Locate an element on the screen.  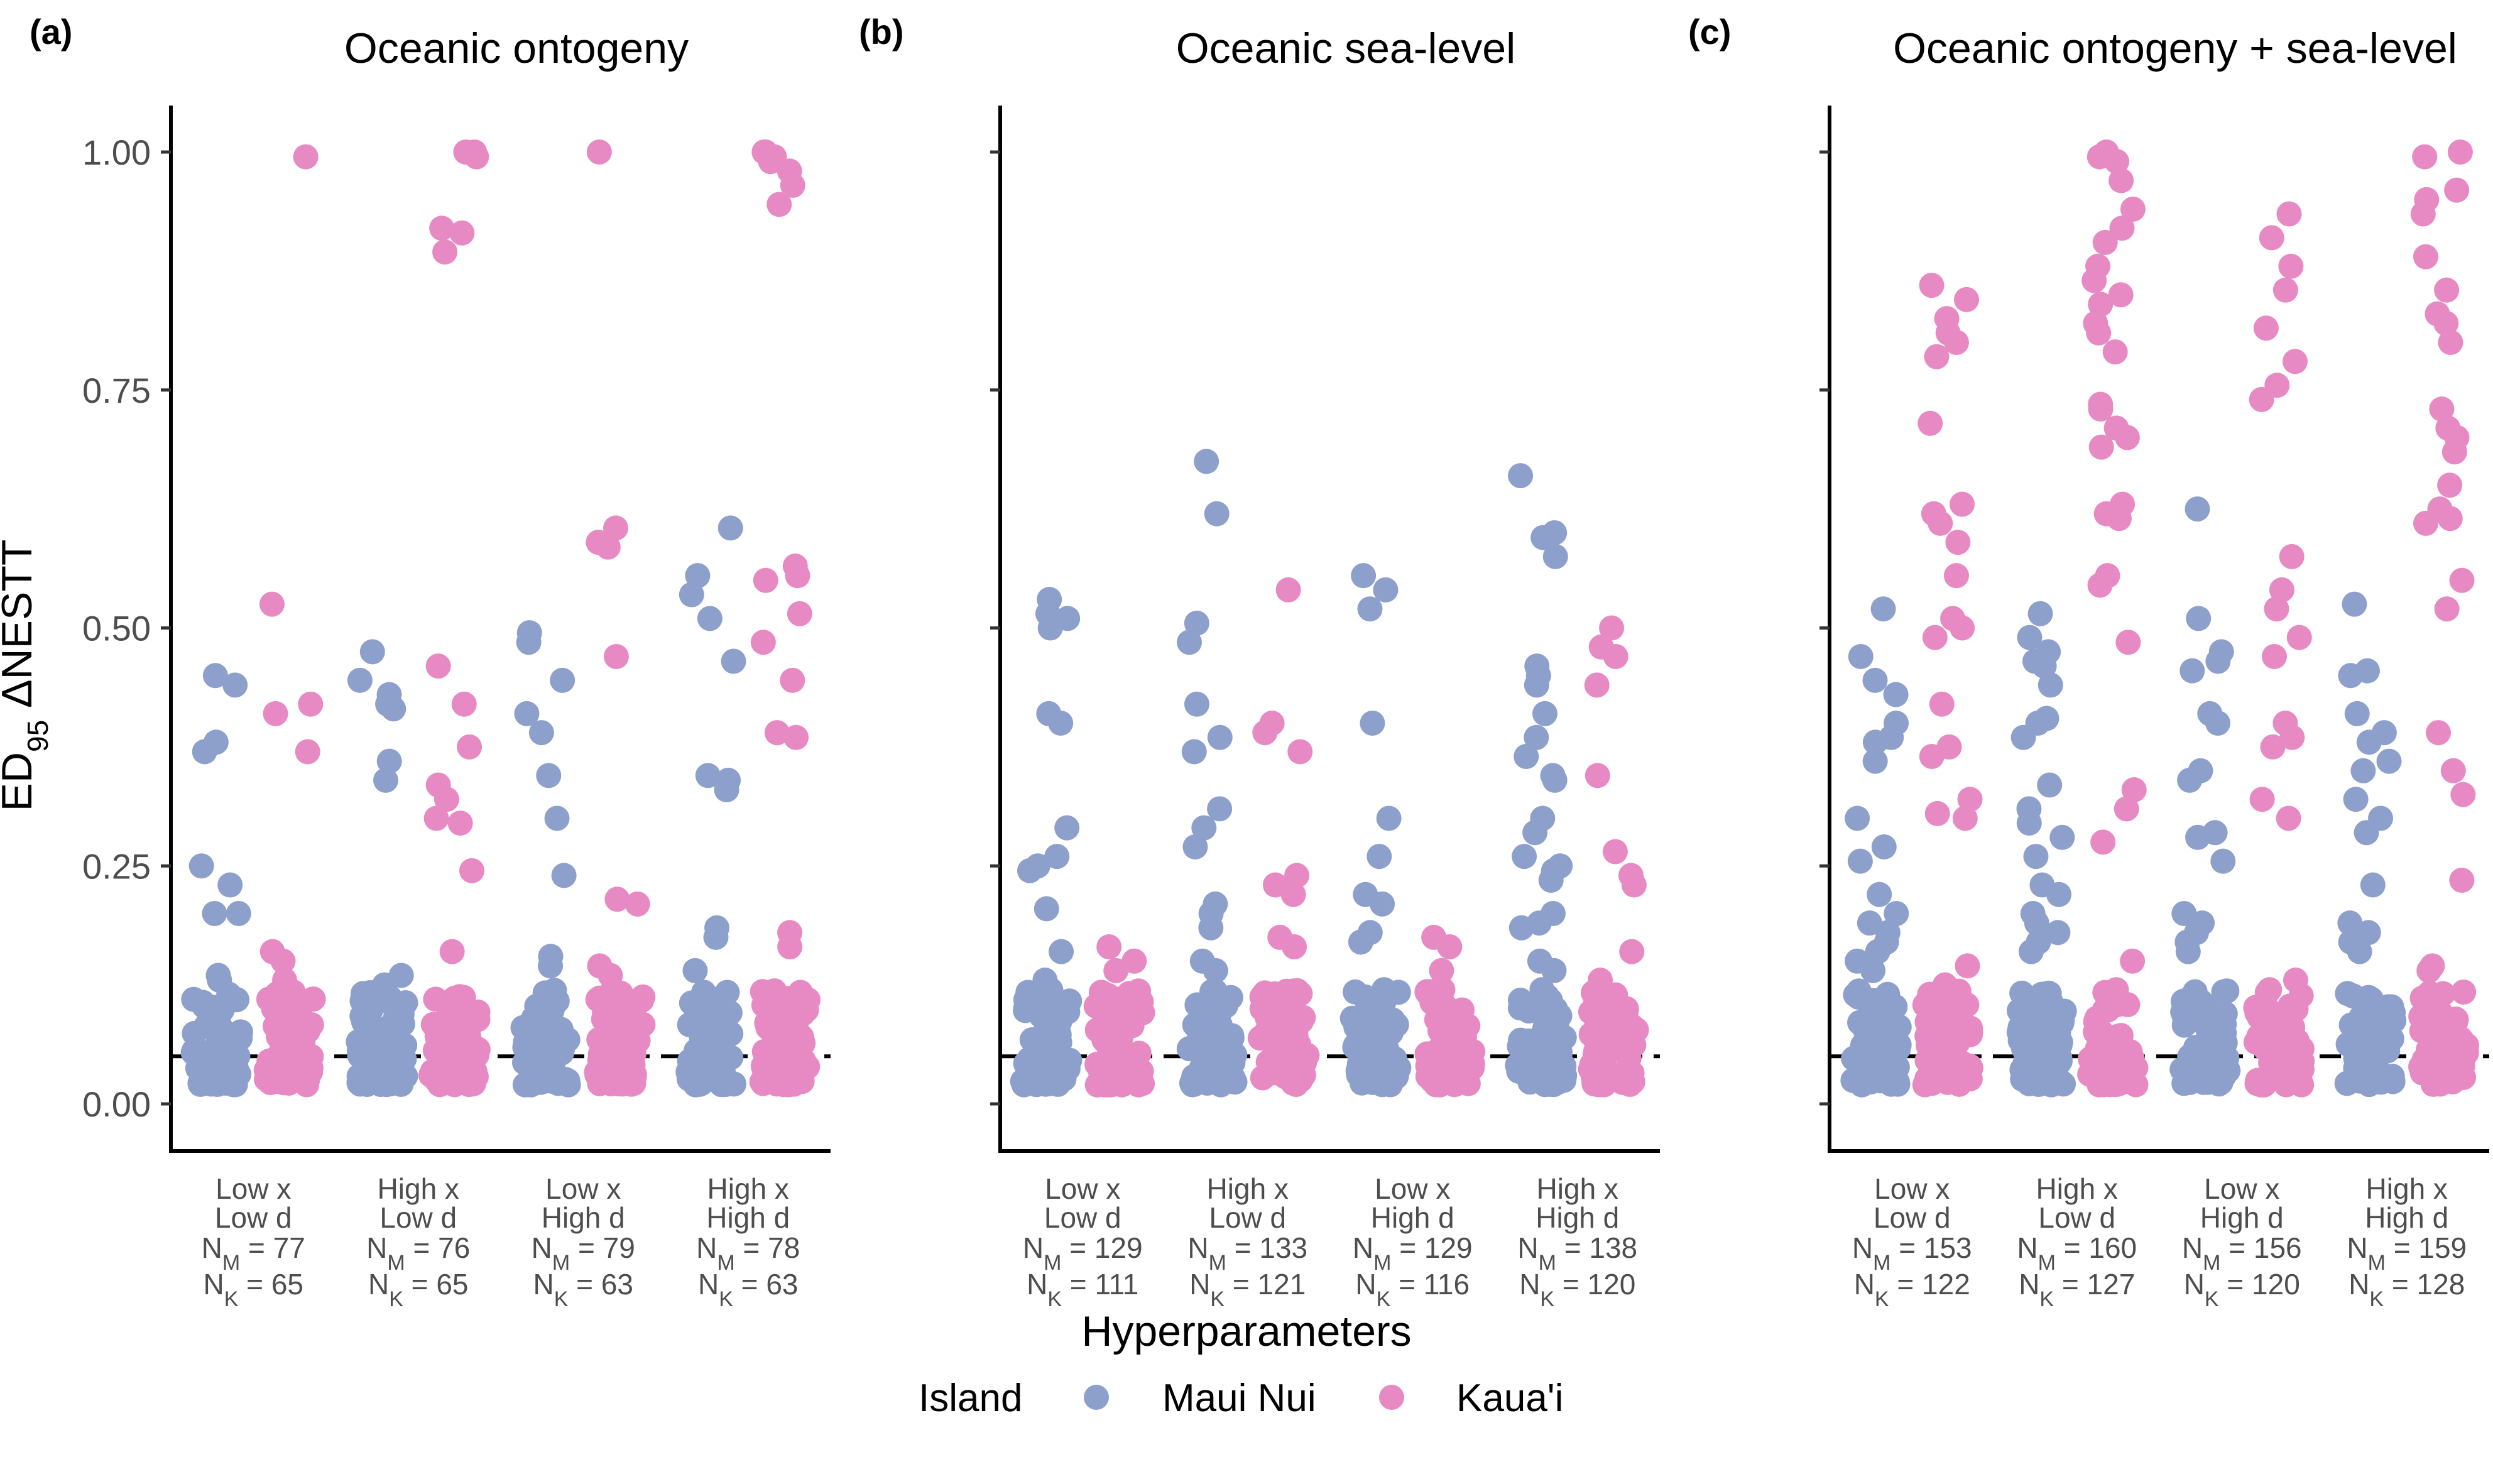
panel-title: Oceanic ontogeny + sea-level is located at coordinates (2175, 48).